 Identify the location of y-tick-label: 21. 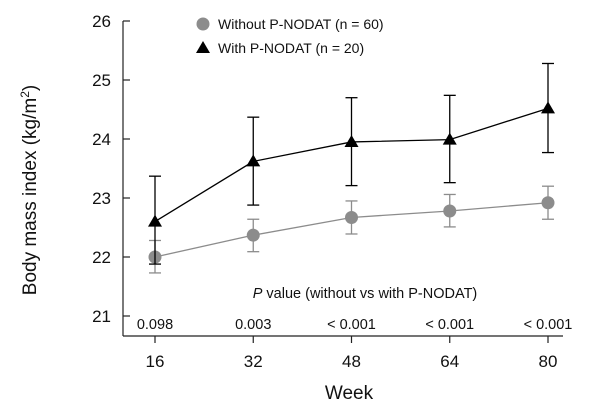
(101, 316).